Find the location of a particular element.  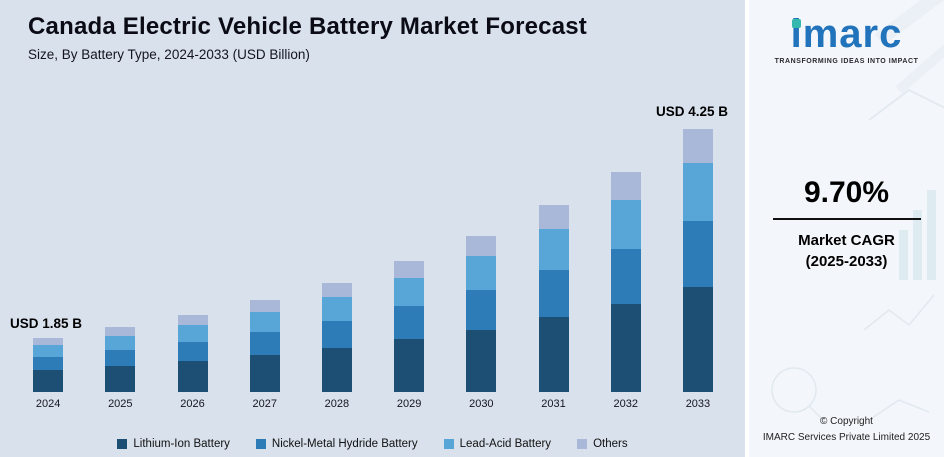

bar-column-2028: 2028 is located at coordinates (337, 347).